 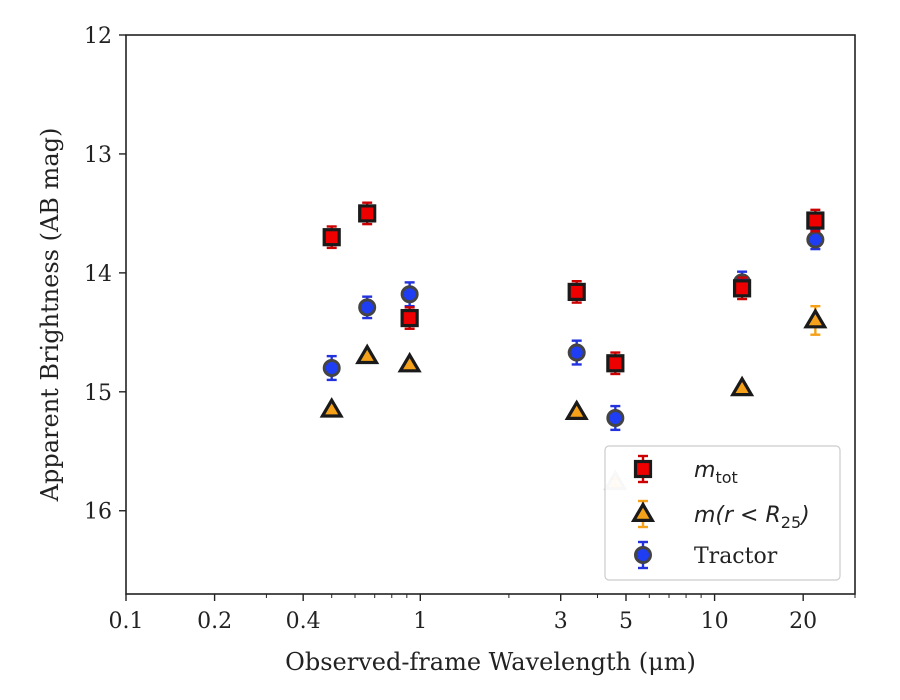 I want to click on x-tick-label: 0.1, so click(x=126, y=621).